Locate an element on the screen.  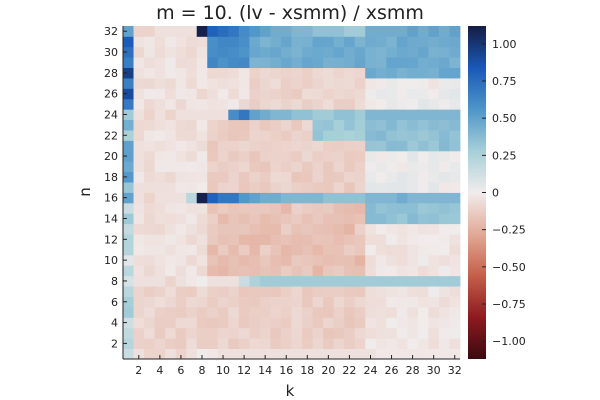
x-tick-label: 10 is located at coordinates (223, 370).